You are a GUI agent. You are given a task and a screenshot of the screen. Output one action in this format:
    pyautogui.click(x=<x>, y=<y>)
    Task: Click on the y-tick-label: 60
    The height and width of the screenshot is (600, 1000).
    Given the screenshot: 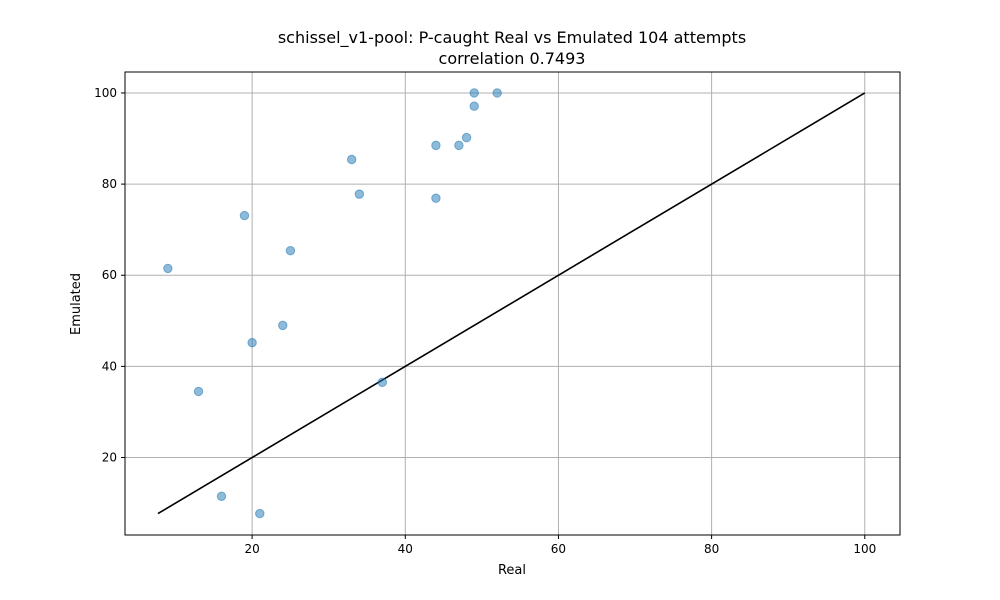 What is the action you would take?
    pyautogui.click(x=109, y=275)
    